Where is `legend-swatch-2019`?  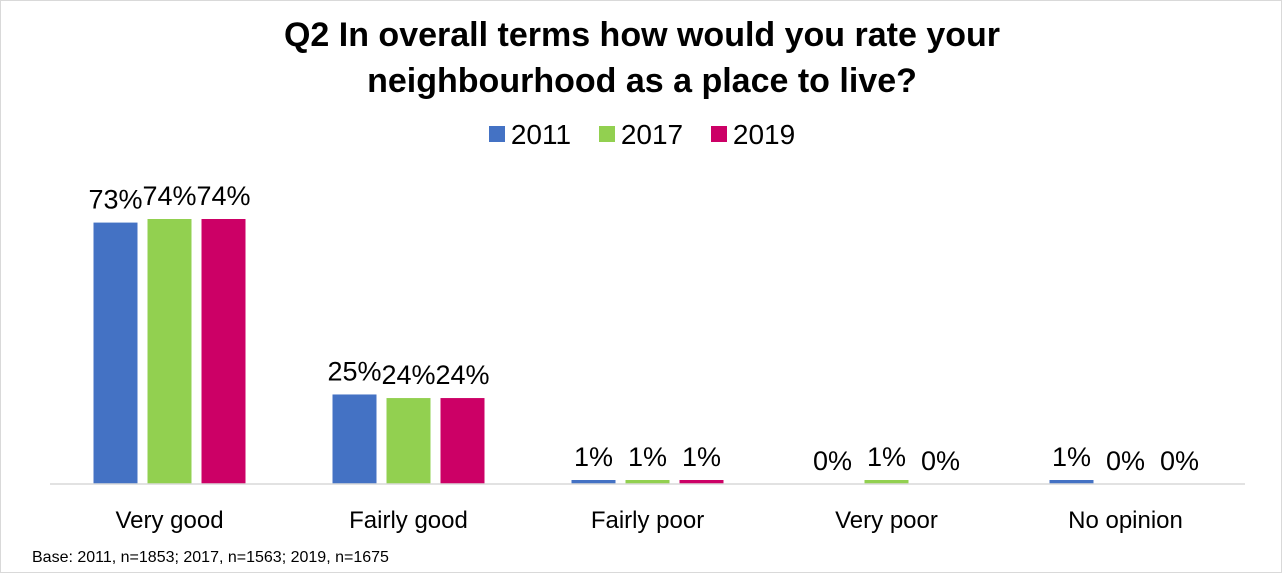
legend-swatch-2019 is located at coordinates (718, 134).